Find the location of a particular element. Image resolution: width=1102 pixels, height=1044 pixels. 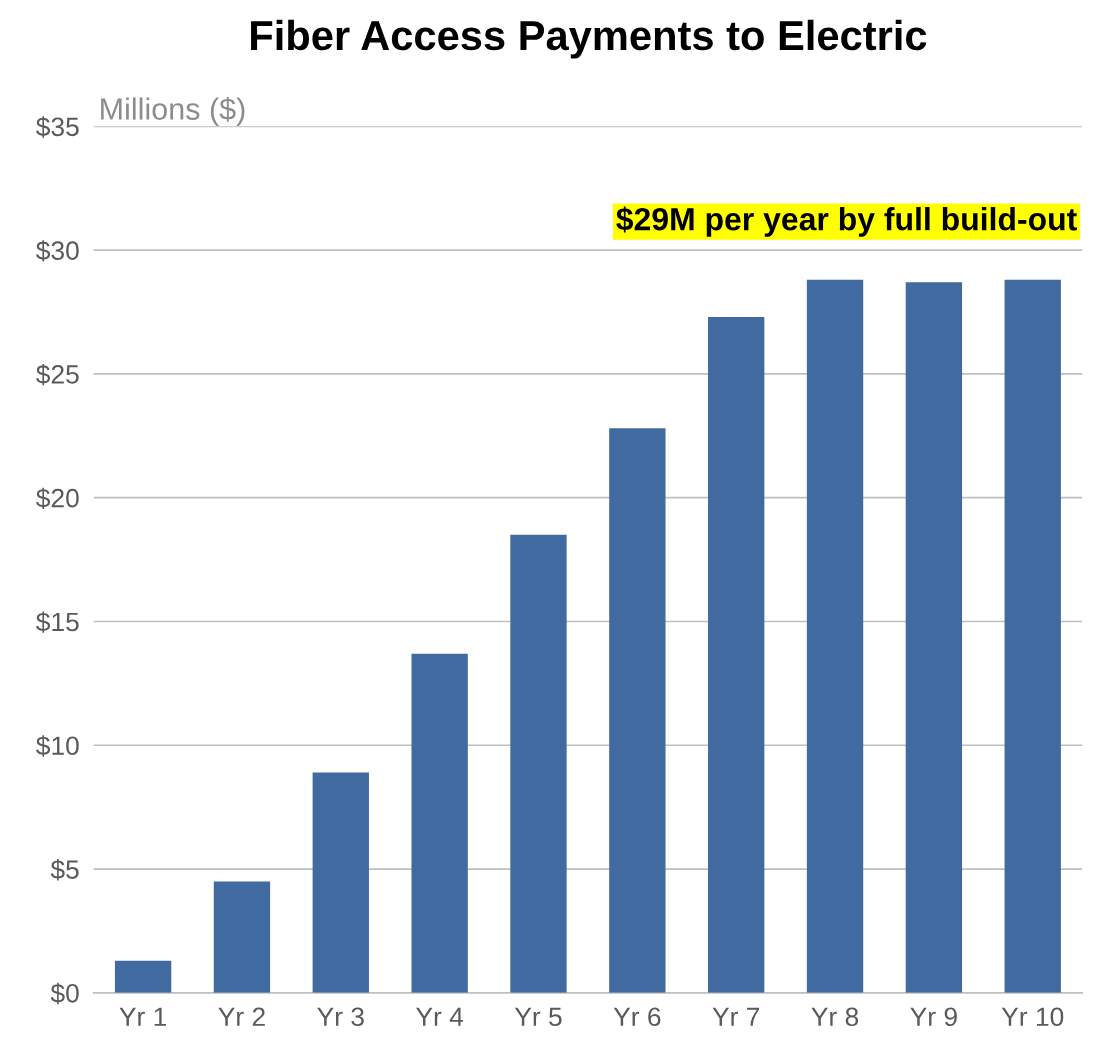

y-tick-label: $20 is located at coordinates (57, 498).